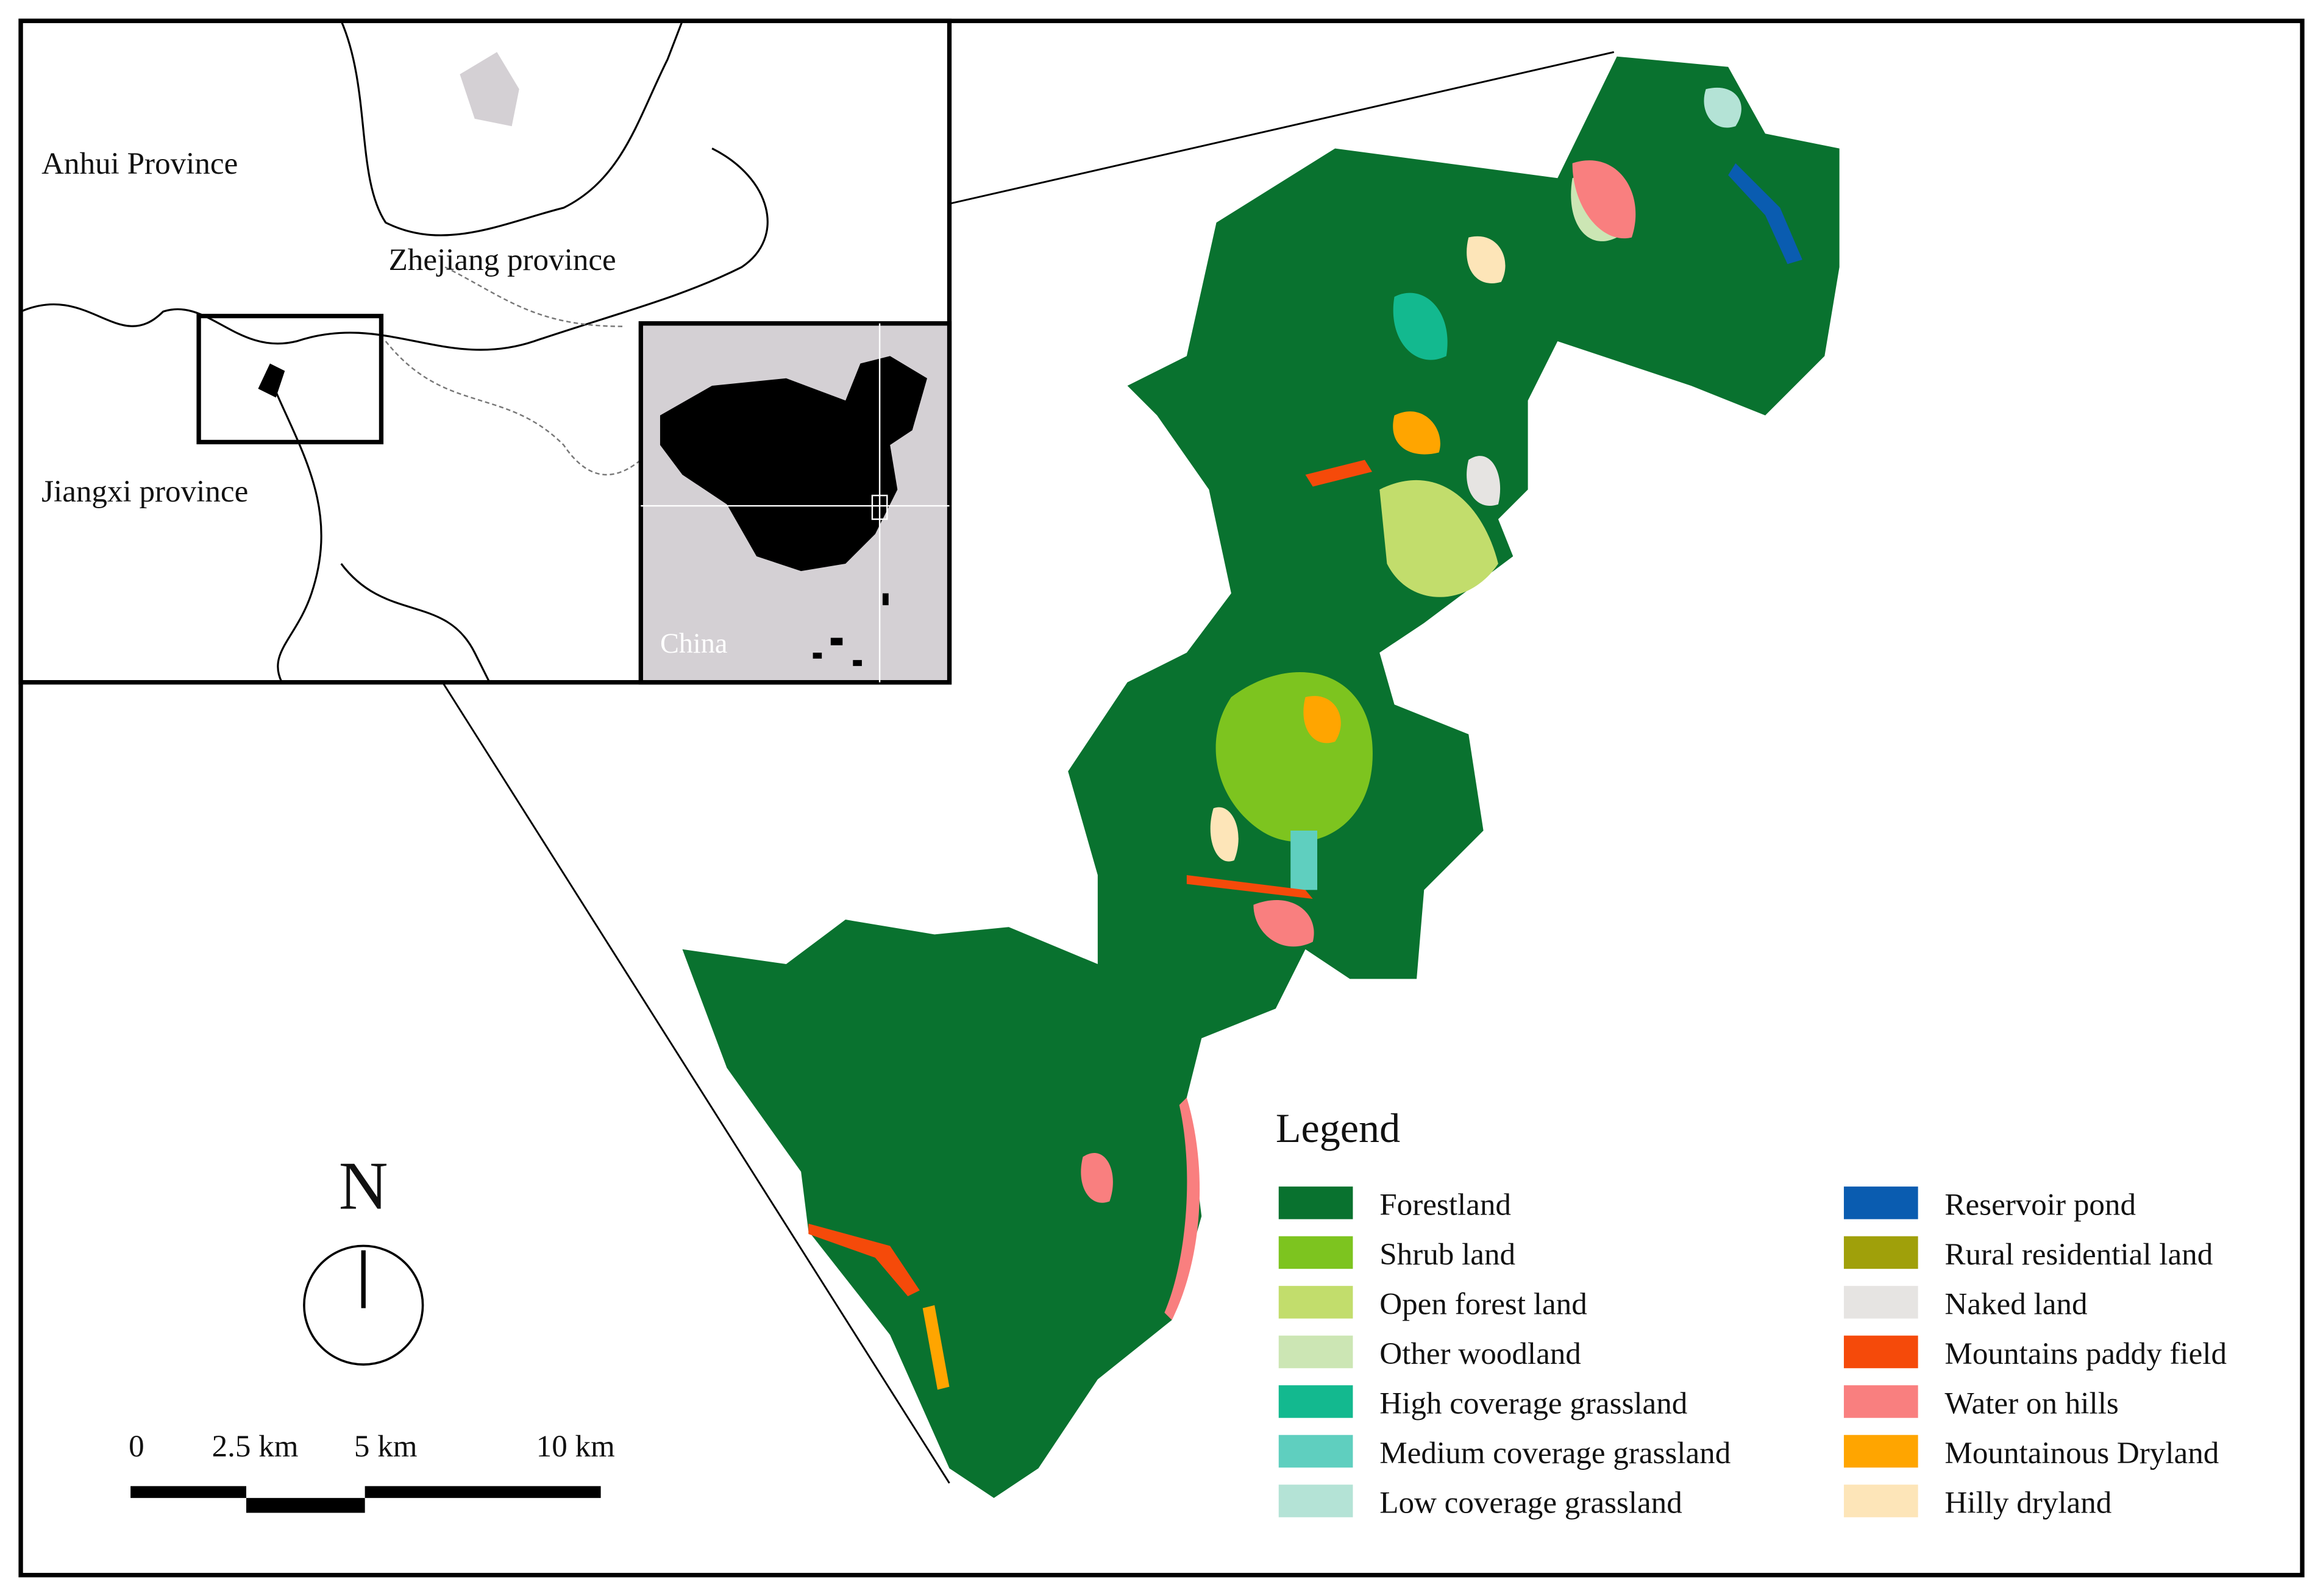 The image size is (2323, 1596). What do you see at coordinates (502, 260) in the screenshot?
I see `inset-label: Zhejiang province` at bounding box center [502, 260].